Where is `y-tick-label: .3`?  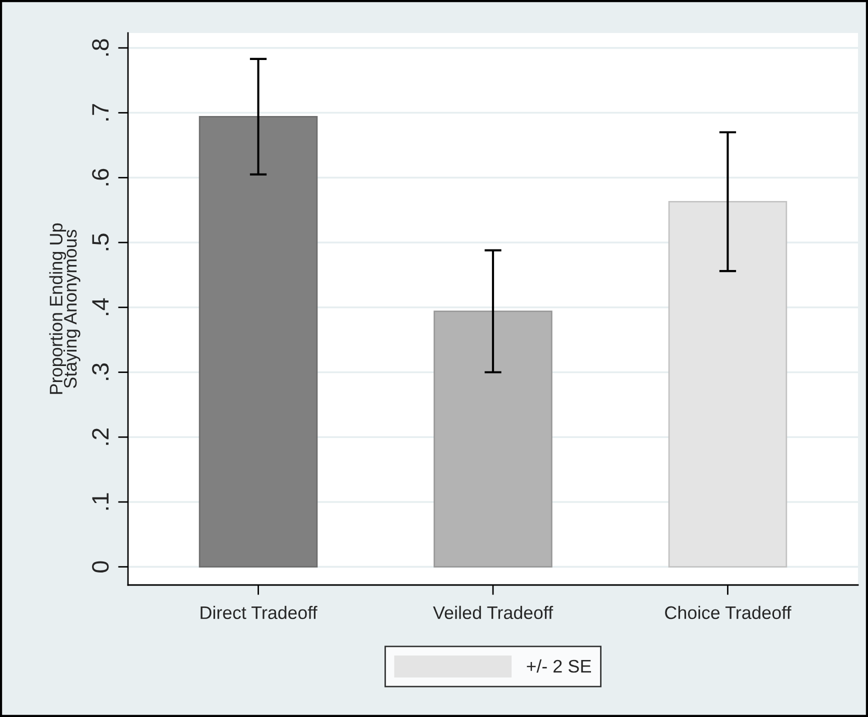 y-tick-label: .3 is located at coordinates (100, 371).